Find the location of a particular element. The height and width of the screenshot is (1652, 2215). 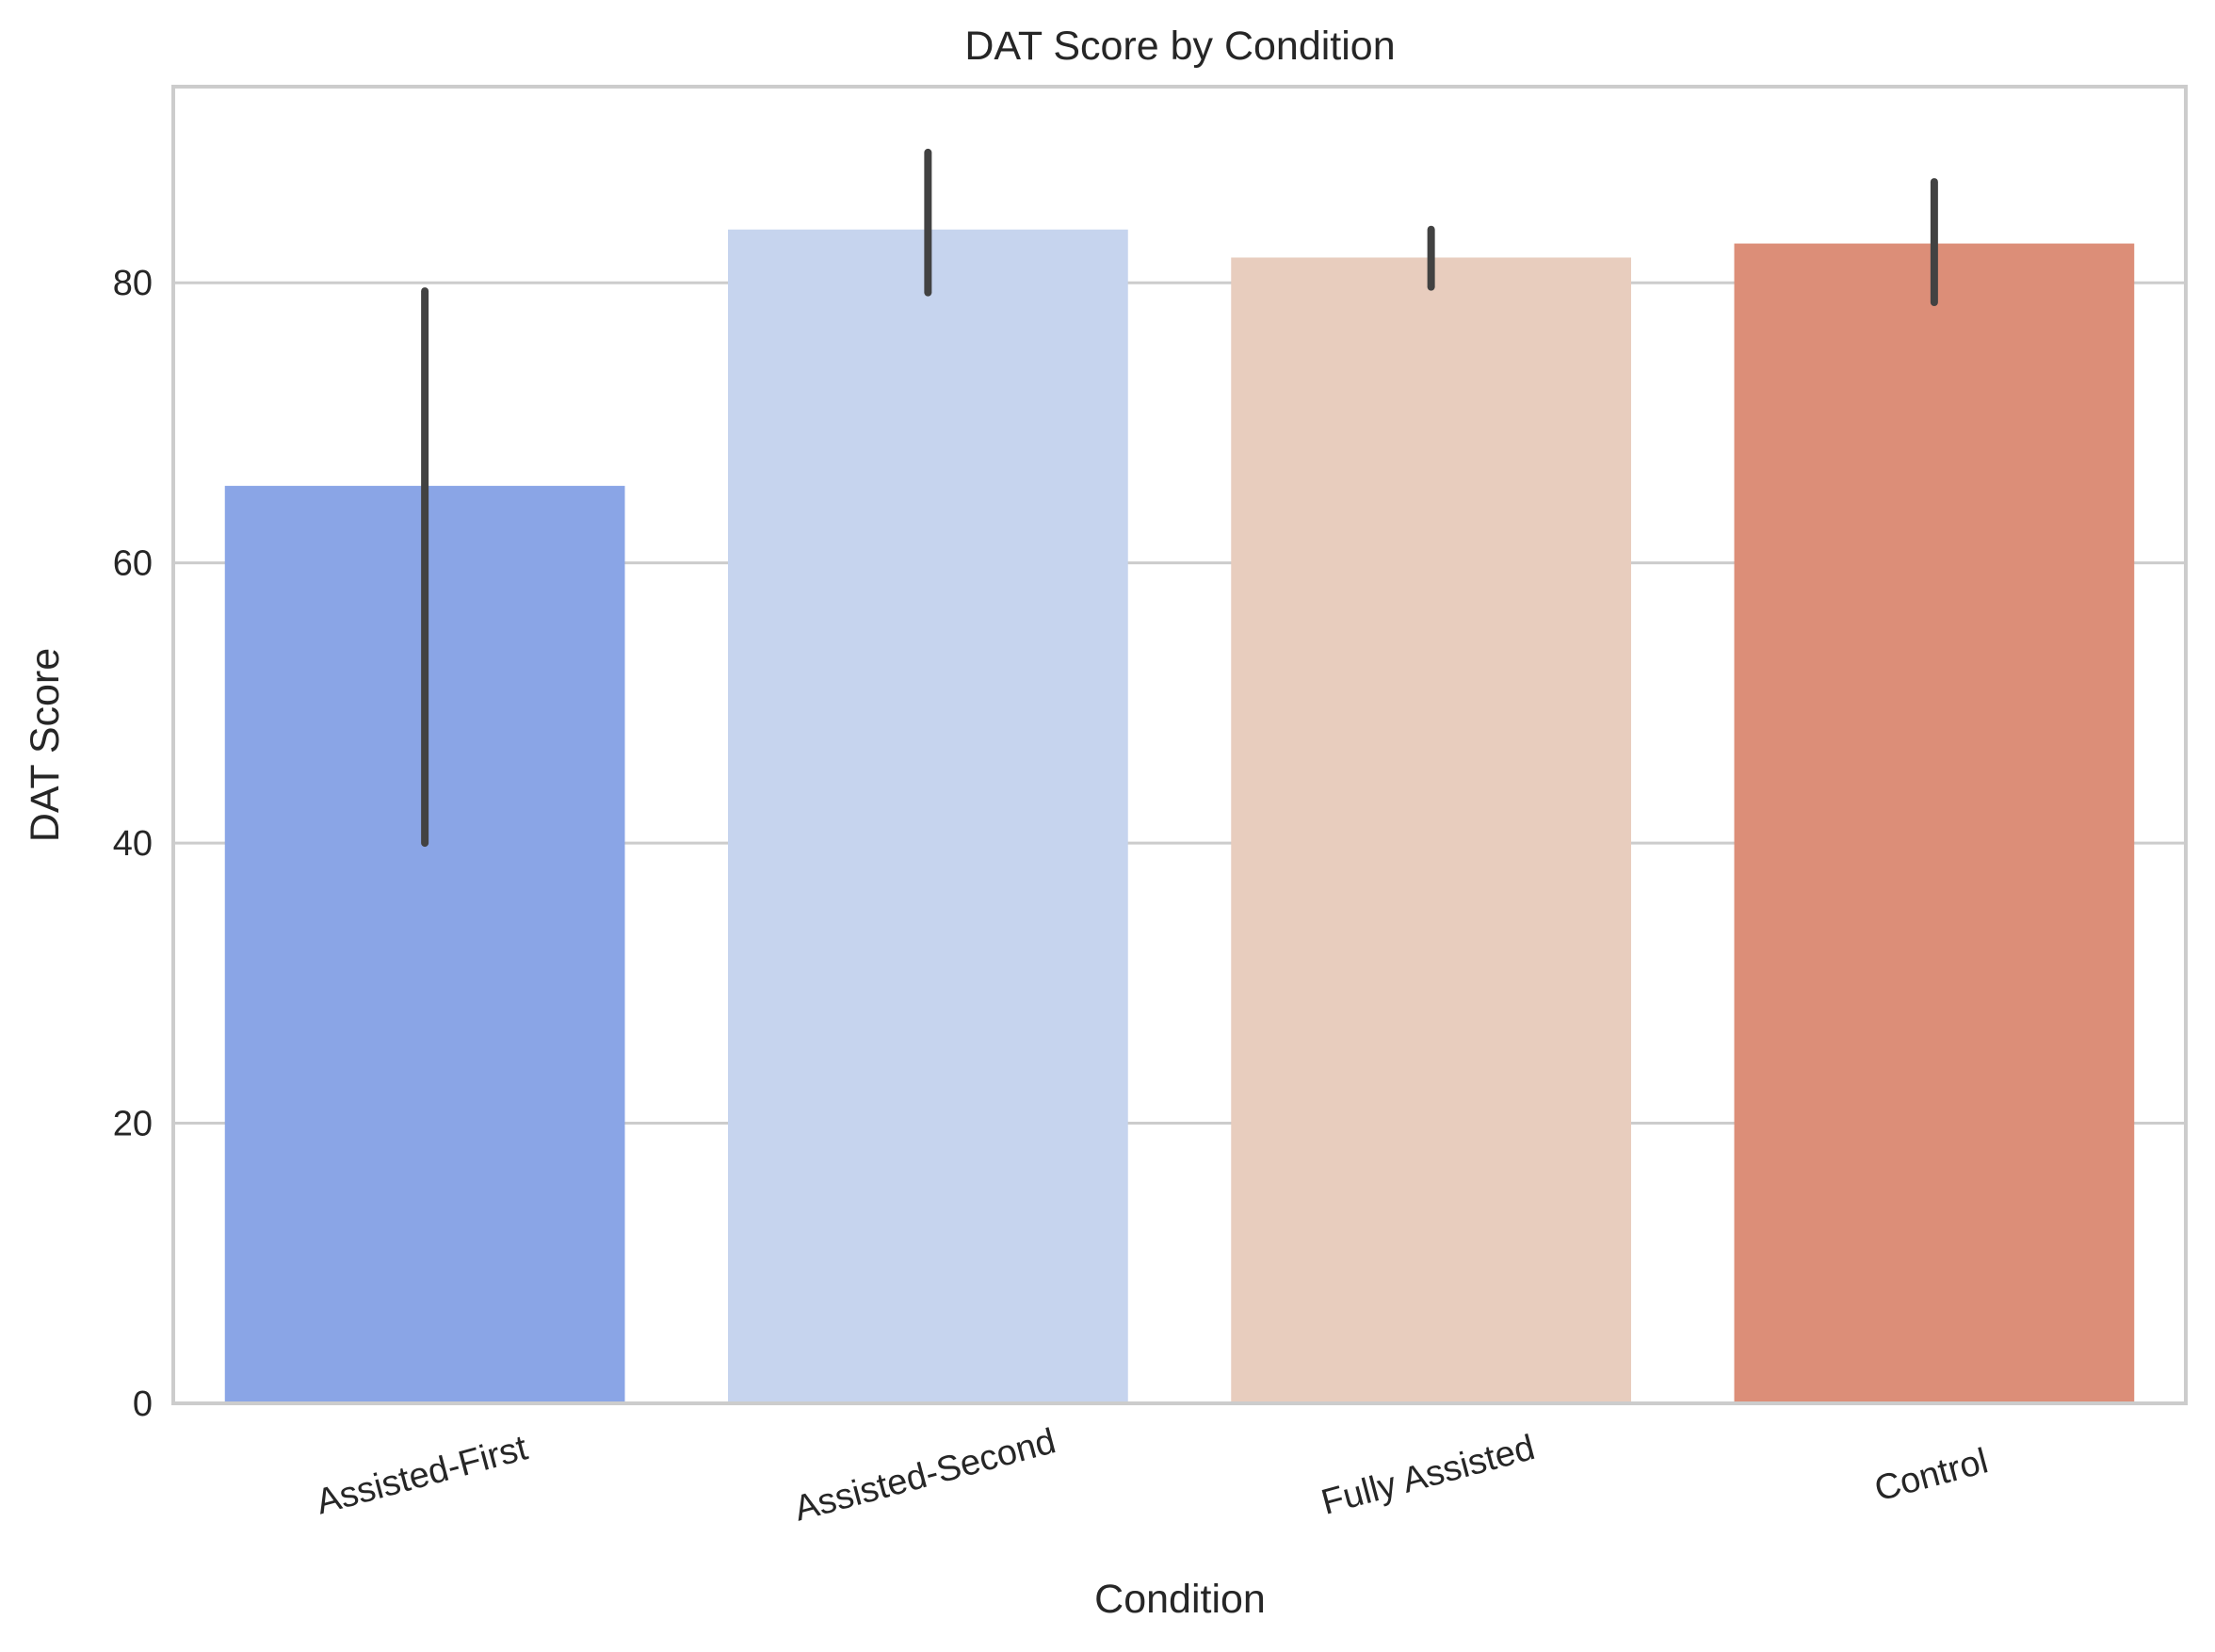

y-tick-label: 0 is located at coordinates (143, 1405).